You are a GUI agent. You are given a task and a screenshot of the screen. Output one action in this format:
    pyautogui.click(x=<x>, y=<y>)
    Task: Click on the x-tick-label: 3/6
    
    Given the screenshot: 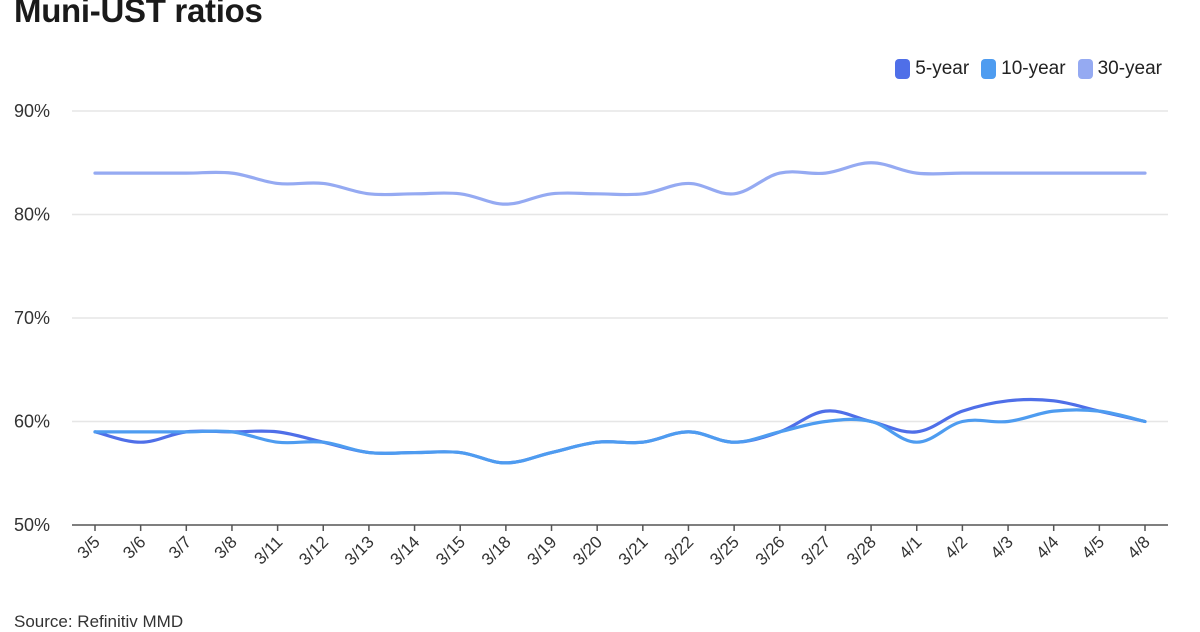 What is the action you would take?
    pyautogui.click(x=134, y=547)
    